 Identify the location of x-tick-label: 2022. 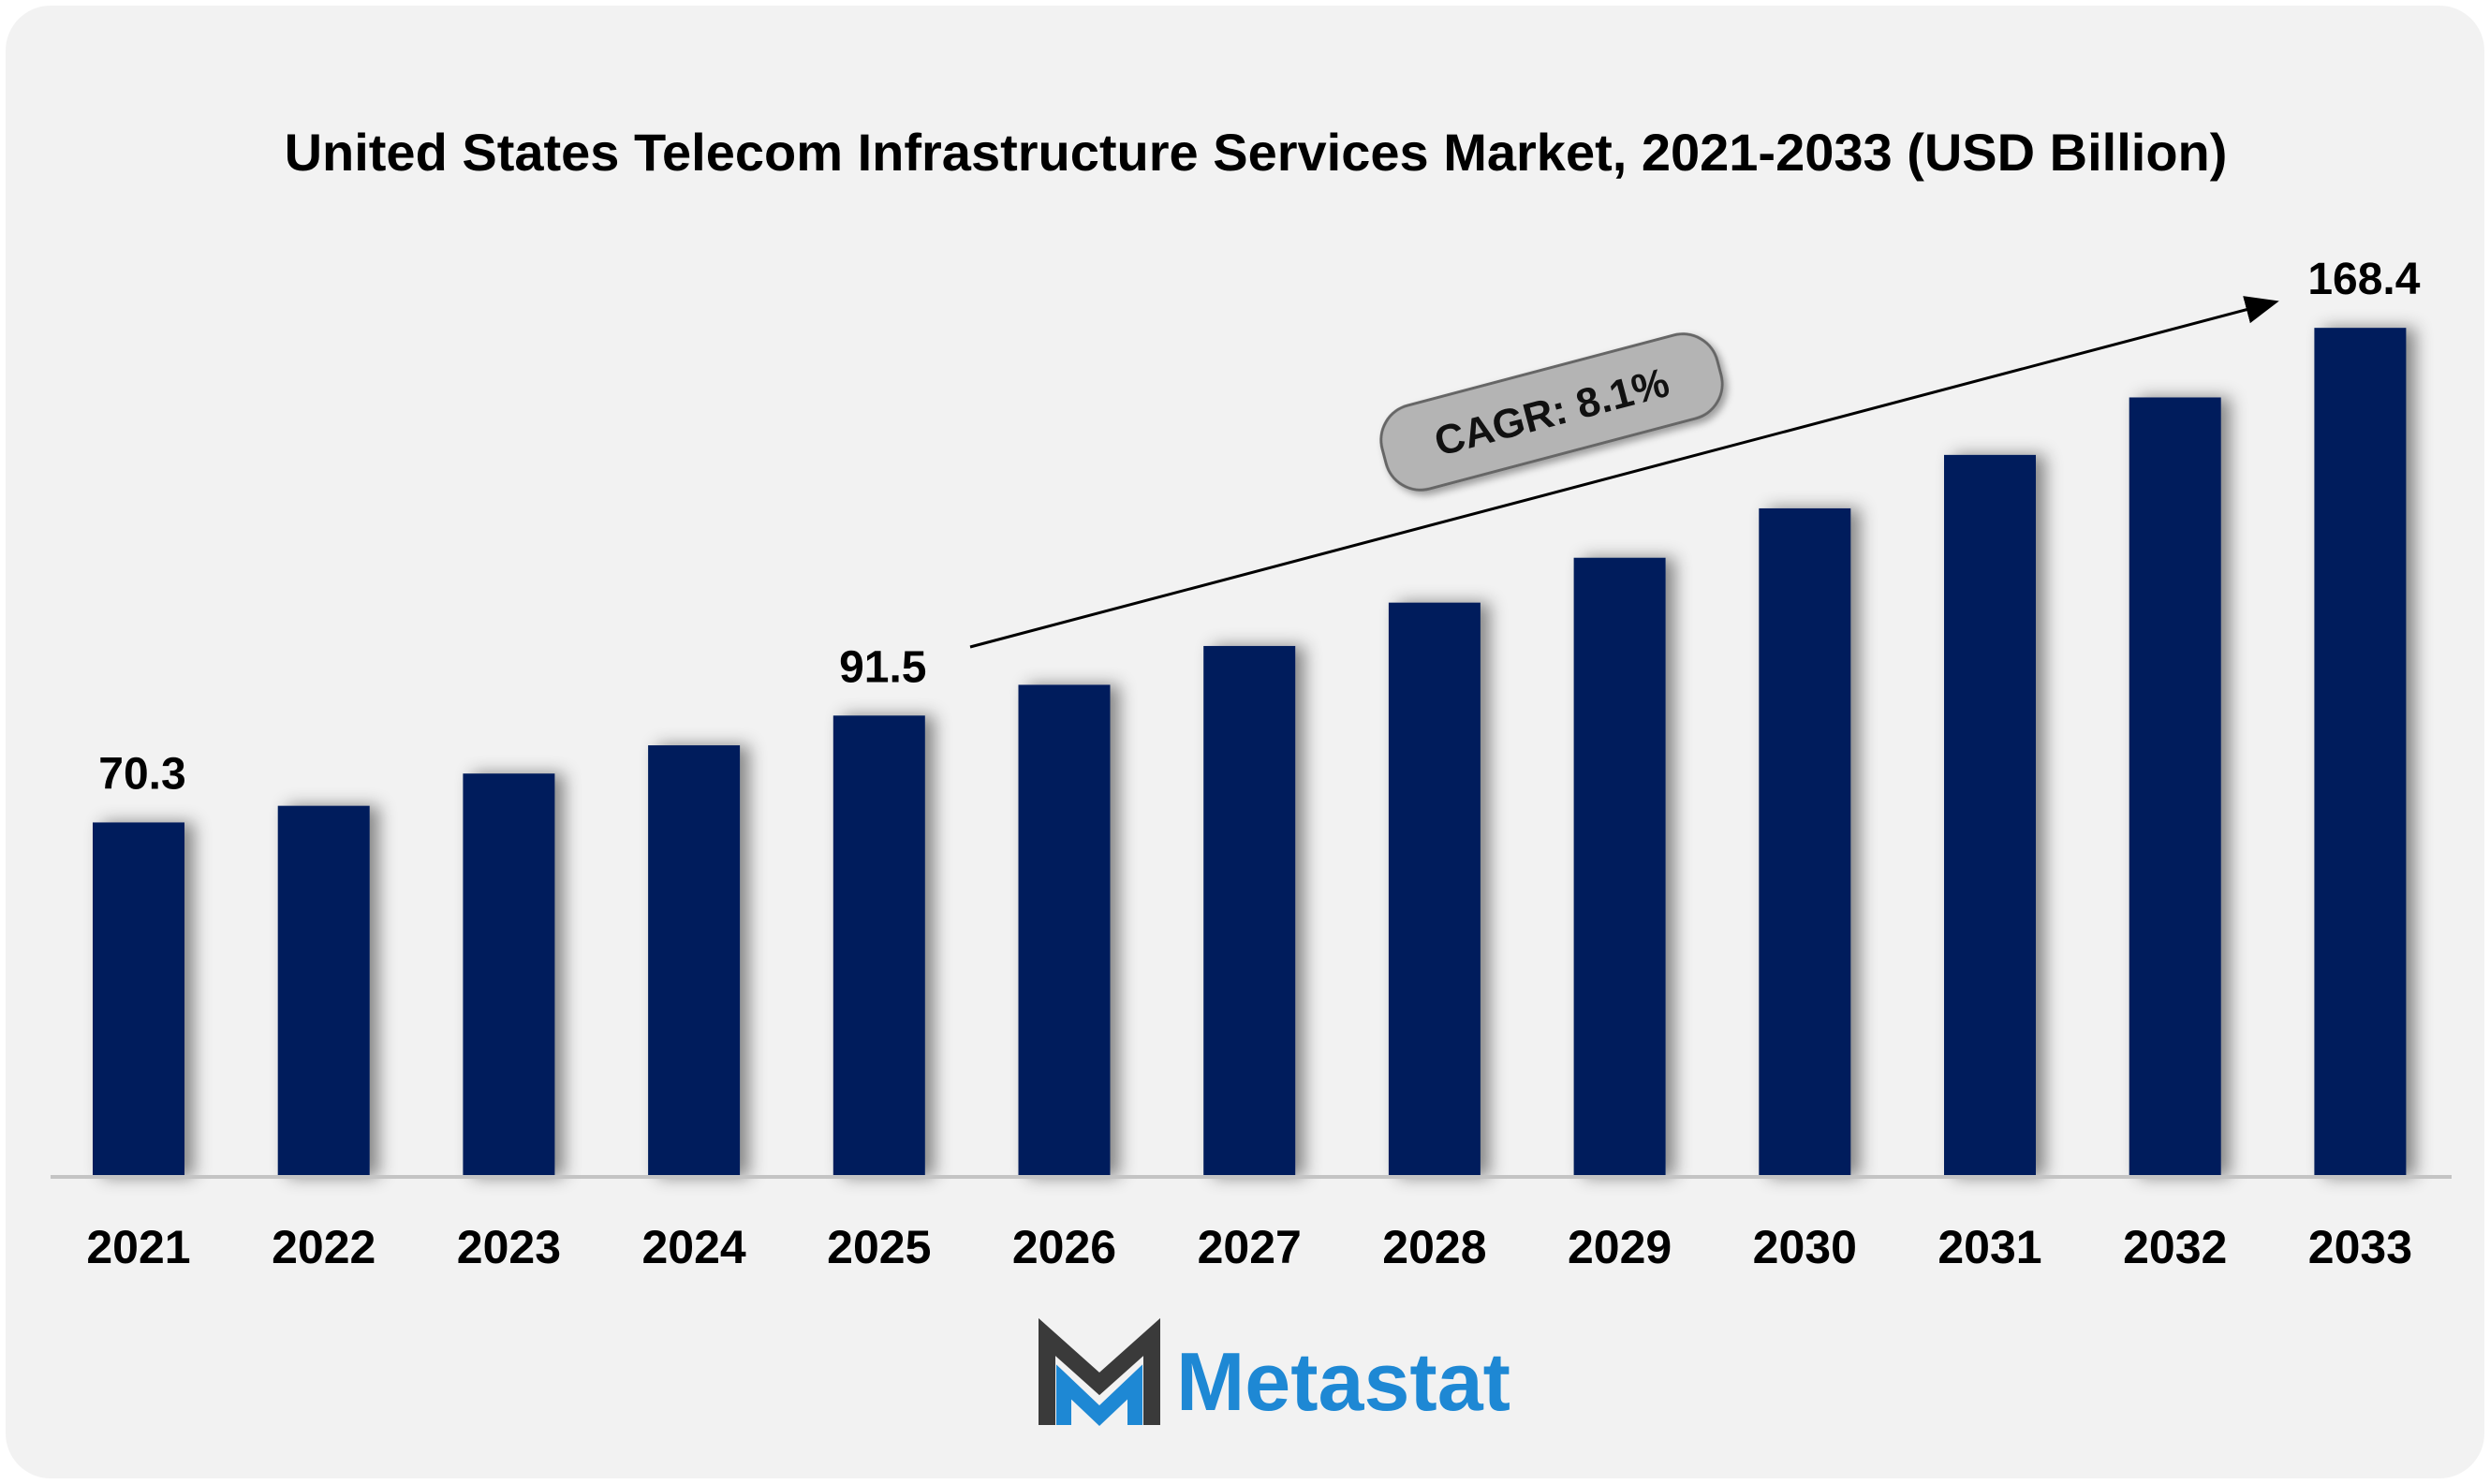
(324, 1247).